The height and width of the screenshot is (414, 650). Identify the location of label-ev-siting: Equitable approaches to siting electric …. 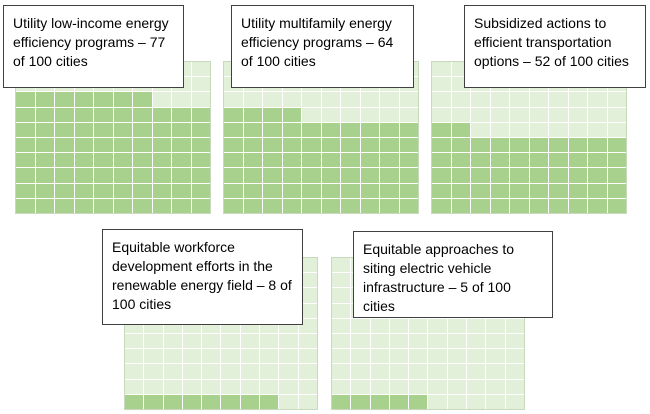
(453, 274).